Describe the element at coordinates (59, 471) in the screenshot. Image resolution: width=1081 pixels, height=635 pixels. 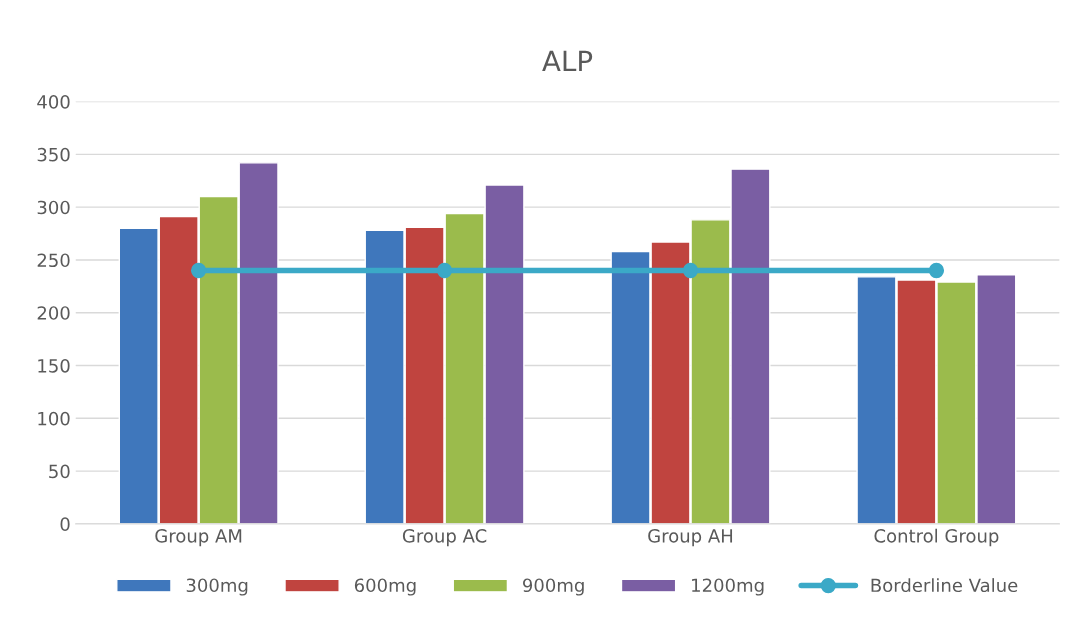
I see `y-tick-label: 50` at that location.